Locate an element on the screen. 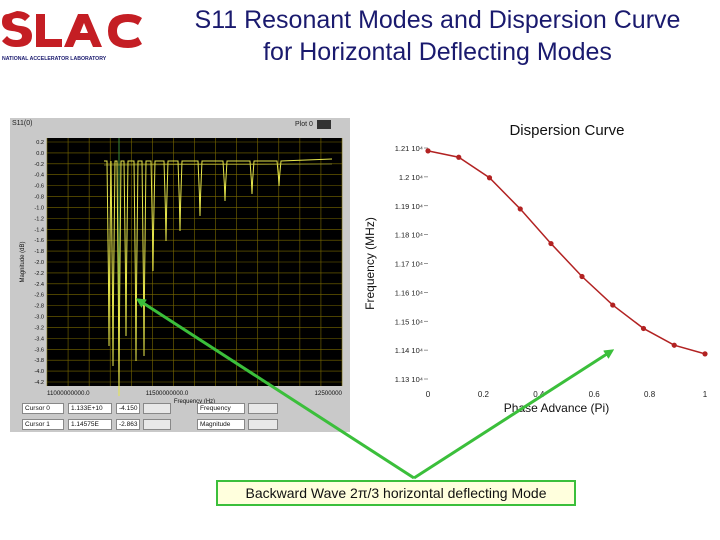 This screenshot has height=540, width=720. slac-logo: NATIONAL ACCELERATOR LABORATORY is located at coordinates (72, 36).